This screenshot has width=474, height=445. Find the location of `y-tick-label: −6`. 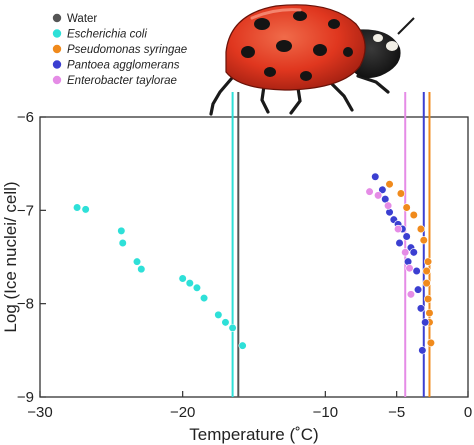

y-tick-label: −6 is located at coordinates (25, 117).